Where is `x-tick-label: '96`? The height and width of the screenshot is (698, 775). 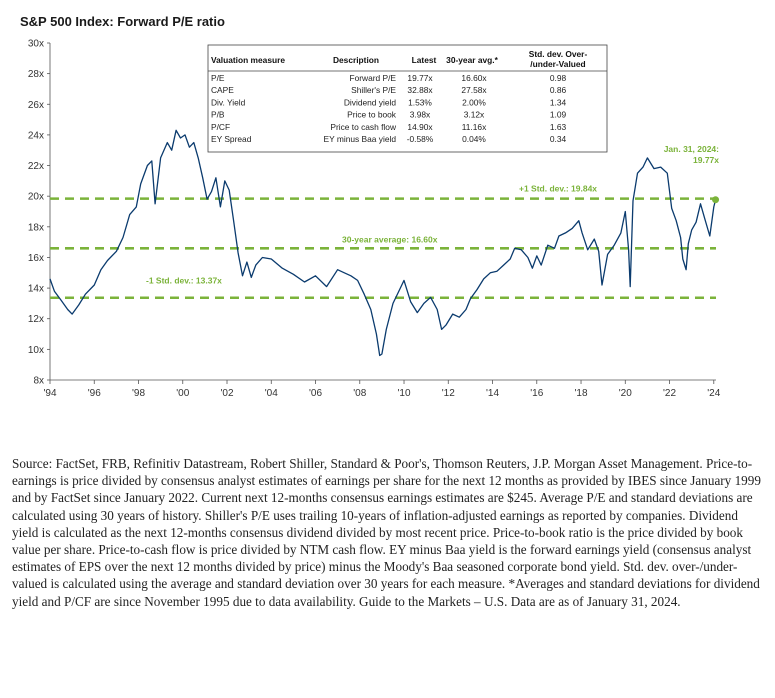 x-tick-label: '96 is located at coordinates (94, 393).